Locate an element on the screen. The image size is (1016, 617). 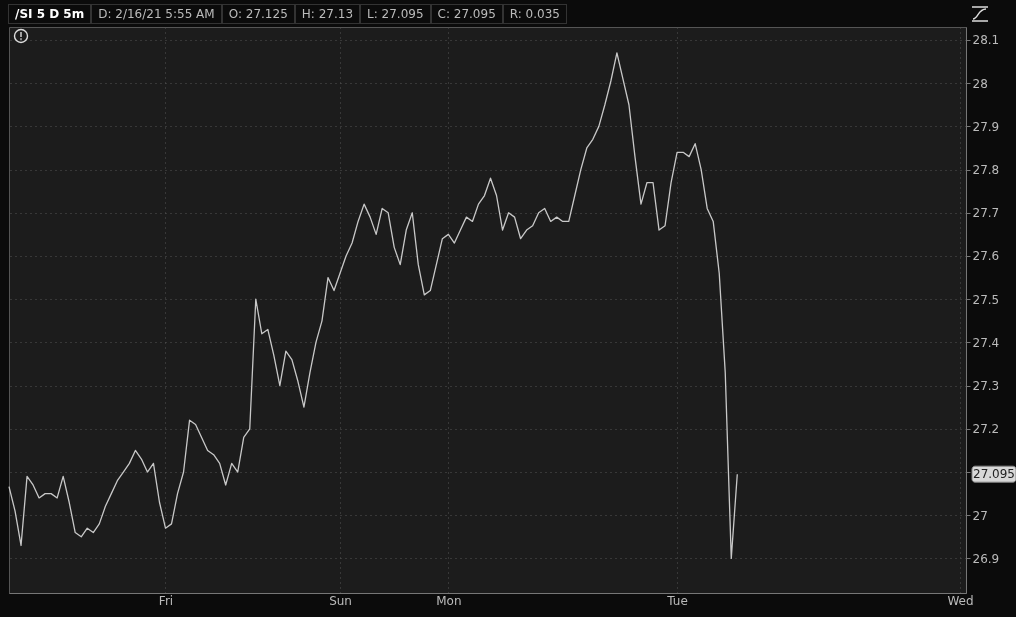
x-tick-label: Mon is located at coordinates (449, 600).